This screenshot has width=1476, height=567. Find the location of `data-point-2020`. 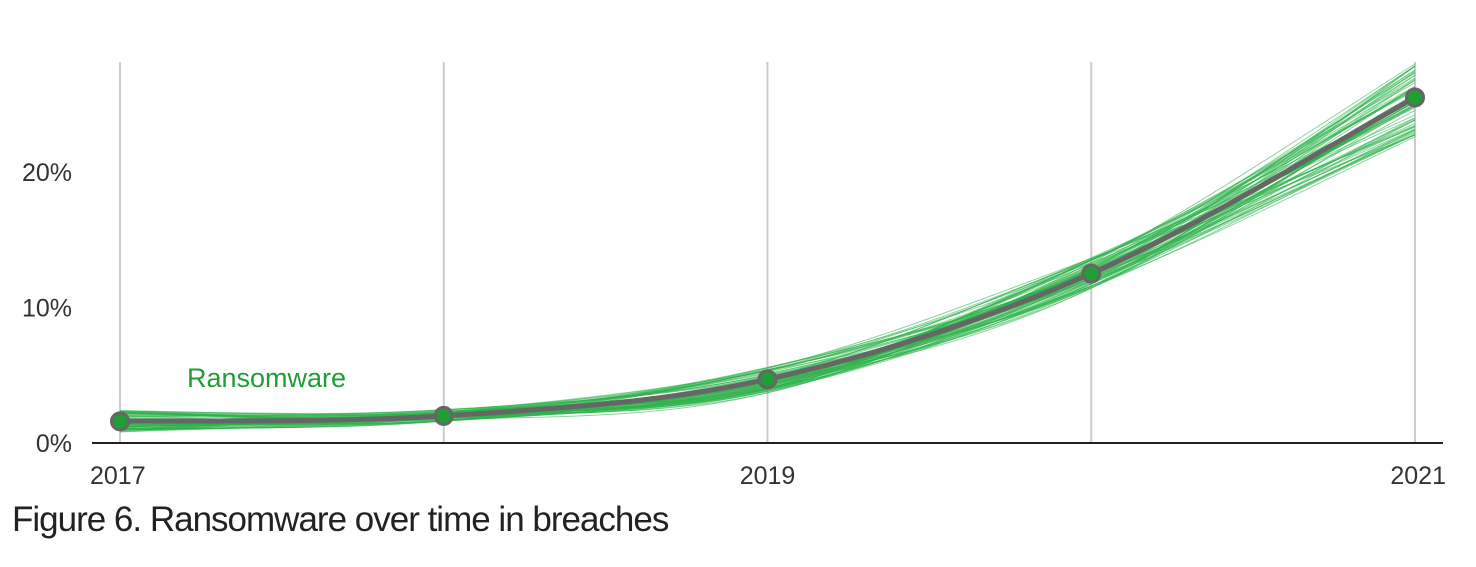

data-point-2020 is located at coordinates (1091, 273).